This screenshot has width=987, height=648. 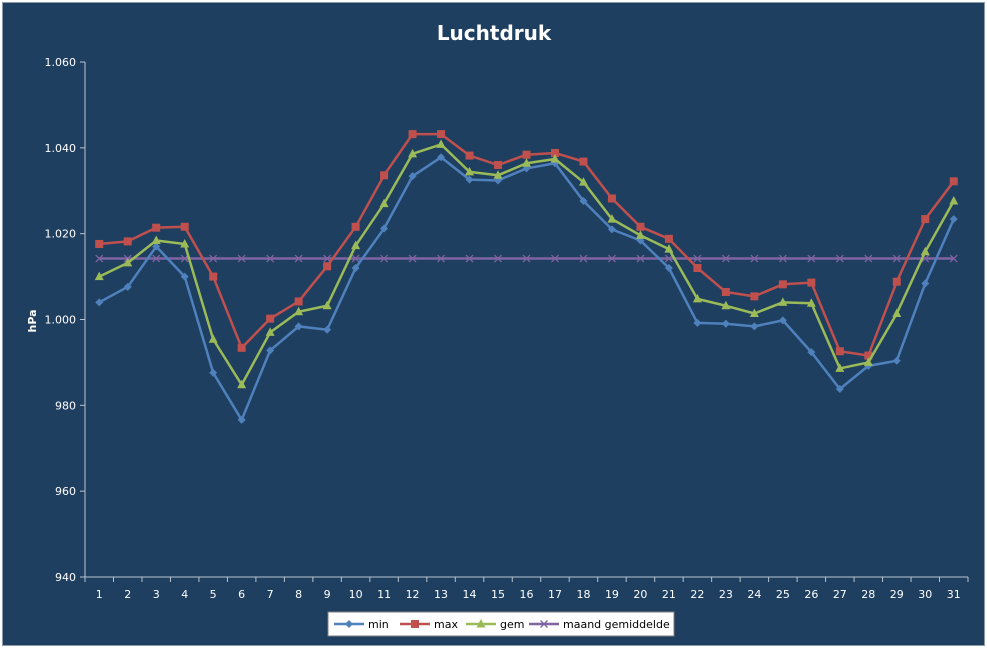 I want to click on x-tick-label: 9, so click(x=327, y=594).